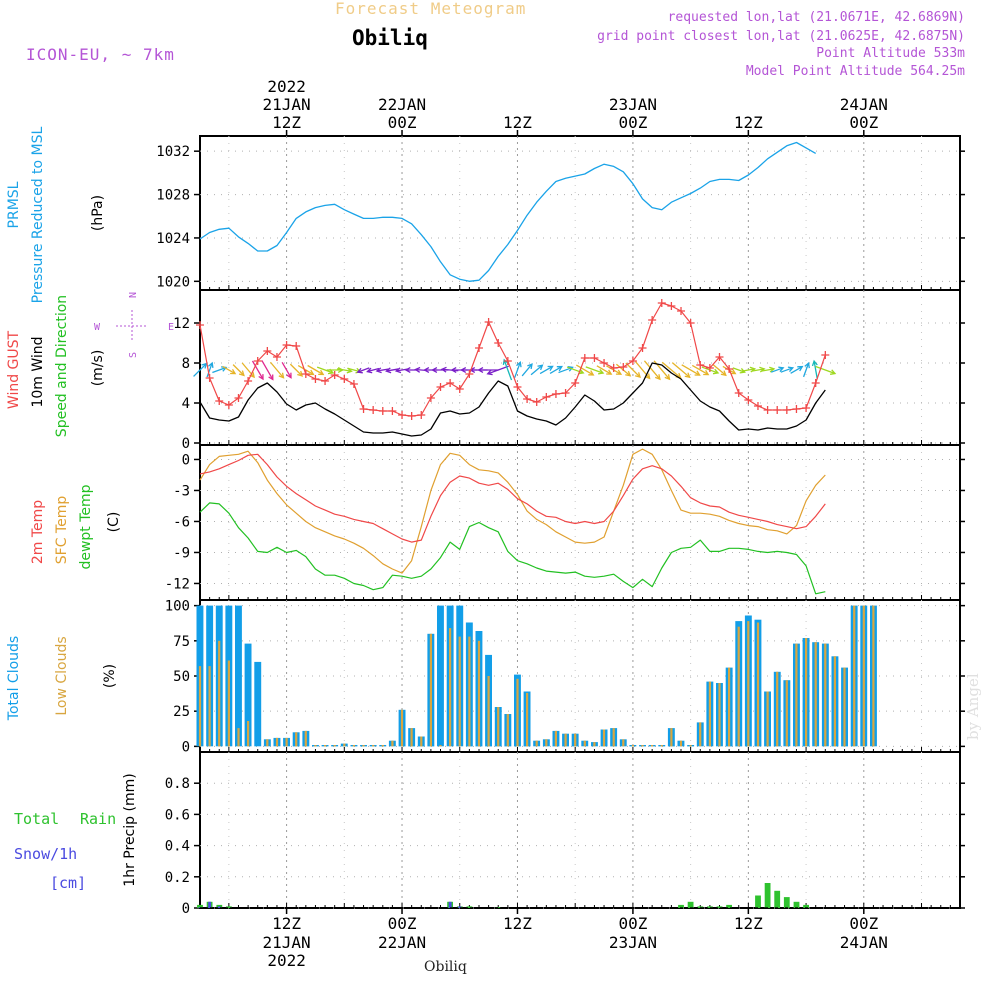 This screenshot has height=1000, width=1000. What do you see at coordinates (181, 522) in the screenshot?
I see `temperature-ytick-label: -6` at bounding box center [181, 522].